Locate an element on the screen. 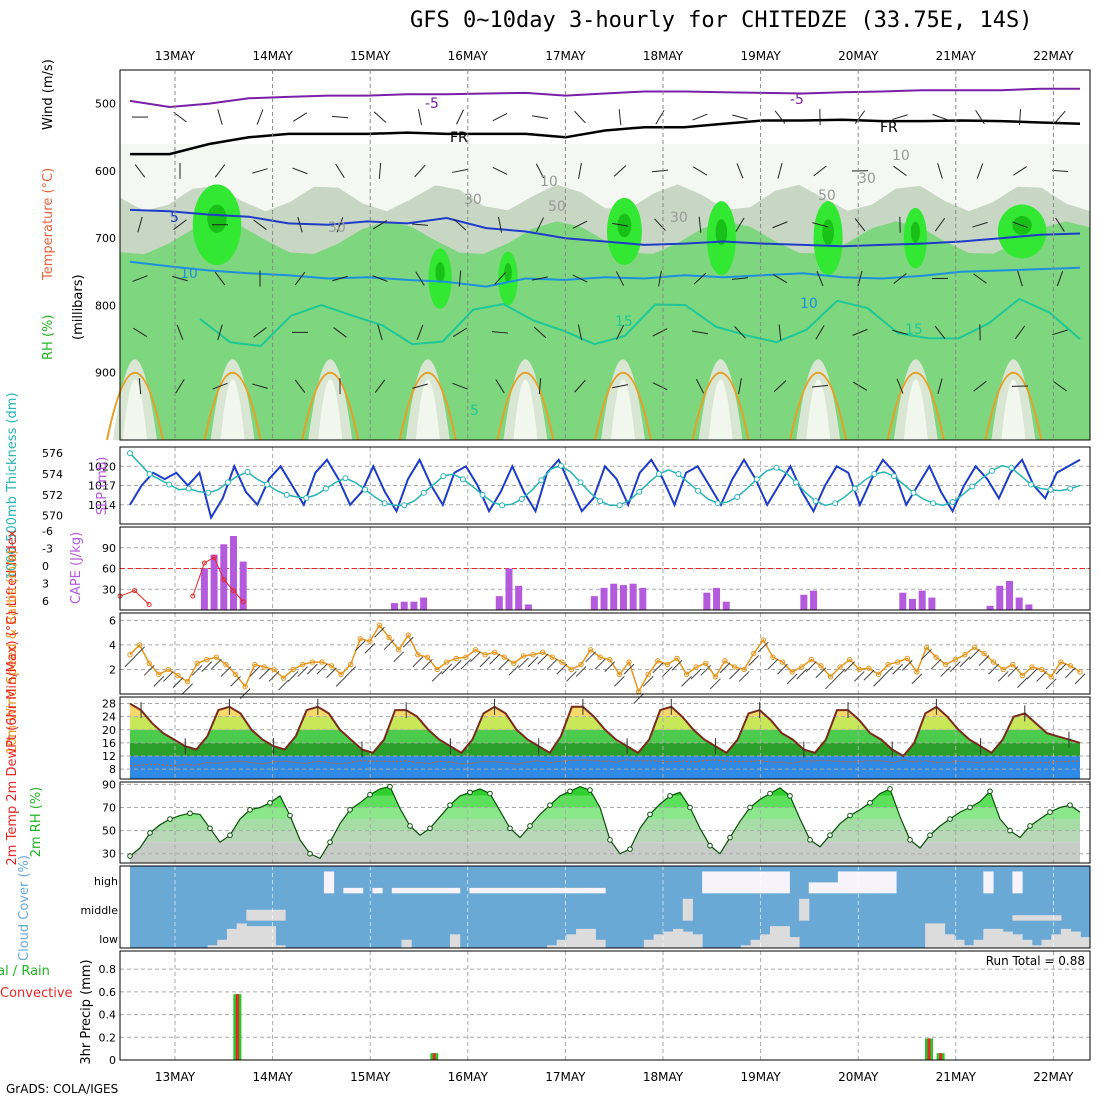 The image size is (1100, 1100). contour-label: 30 is located at coordinates (337, 228).